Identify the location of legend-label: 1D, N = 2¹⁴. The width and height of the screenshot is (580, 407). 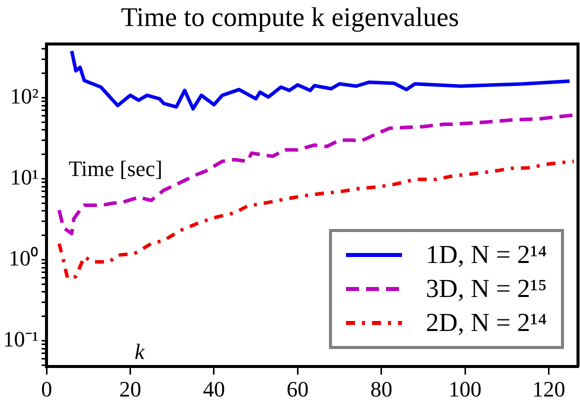
(486, 255).